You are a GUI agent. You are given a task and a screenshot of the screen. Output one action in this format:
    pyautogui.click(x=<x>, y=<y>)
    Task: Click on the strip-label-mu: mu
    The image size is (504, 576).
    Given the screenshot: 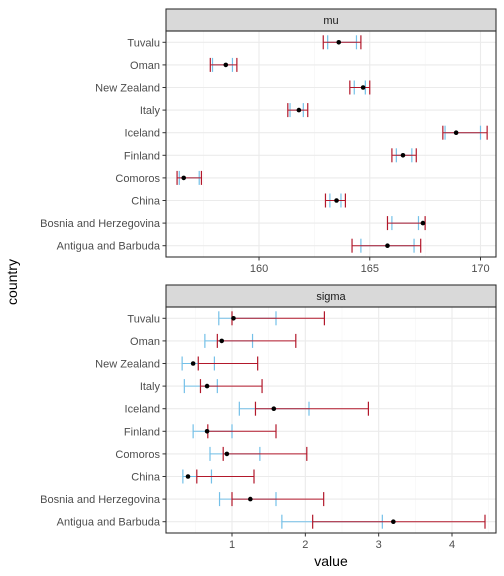 What is the action you would take?
    pyautogui.click(x=330, y=21)
    